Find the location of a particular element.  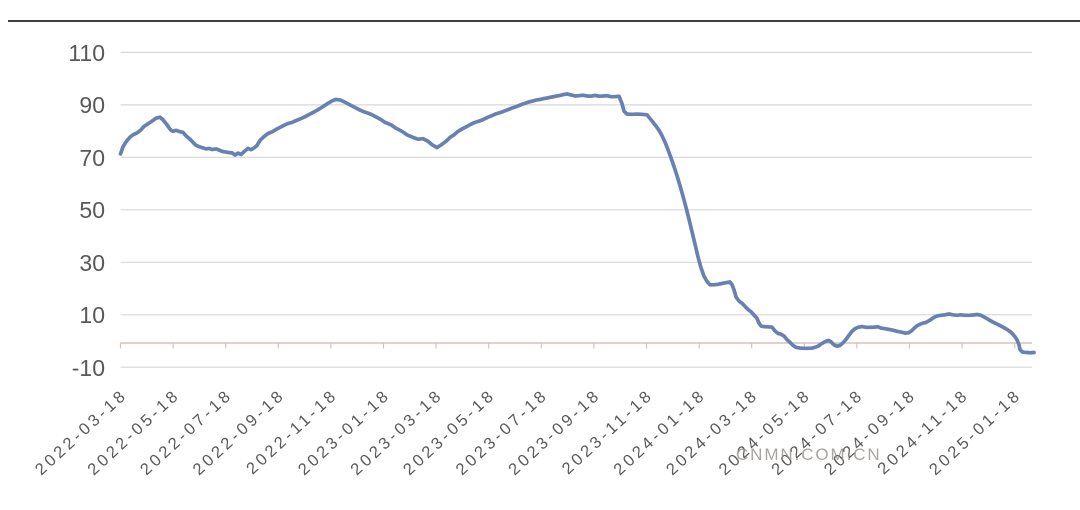

svg-text: 2024-01-18 is located at coordinates (659, 432).